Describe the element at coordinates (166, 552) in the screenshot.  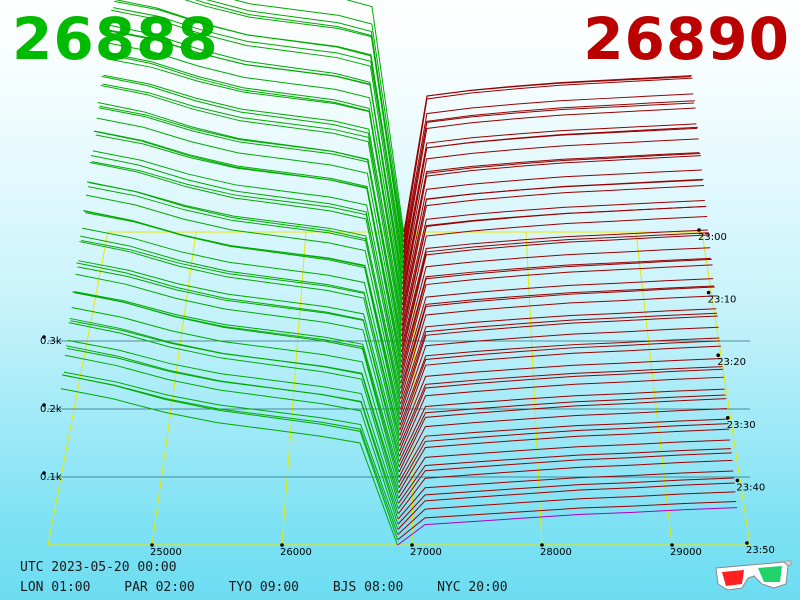
I see `price-tick-label-0: 25000` at that location.